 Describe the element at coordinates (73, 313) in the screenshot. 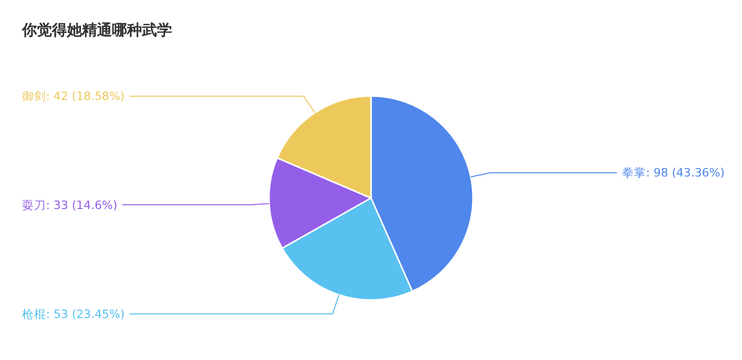

I see `slice-label: 枪棍: 53 (23.45%)` at that location.